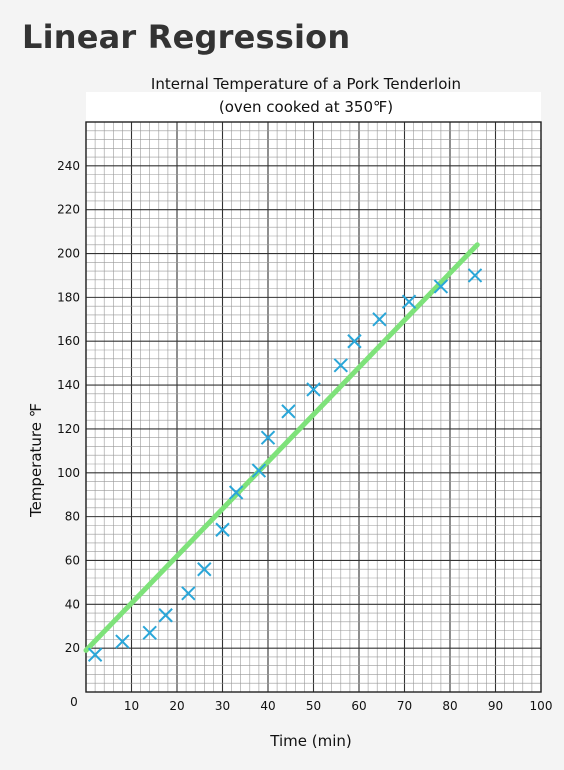 The image size is (564, 770). Describe the element at coordinates (338, 706) in the screenshot. I see `x-tick-labels: 10 20 30 40 50 60 70 80 90 100` at that location.